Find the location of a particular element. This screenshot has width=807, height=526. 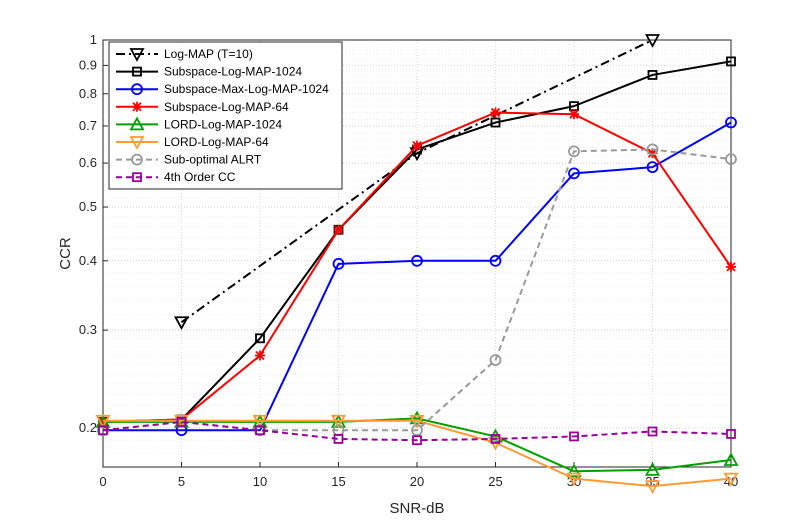

legend-item: Subspace-Log-MAP-64 is located at coordinates (202, 107).